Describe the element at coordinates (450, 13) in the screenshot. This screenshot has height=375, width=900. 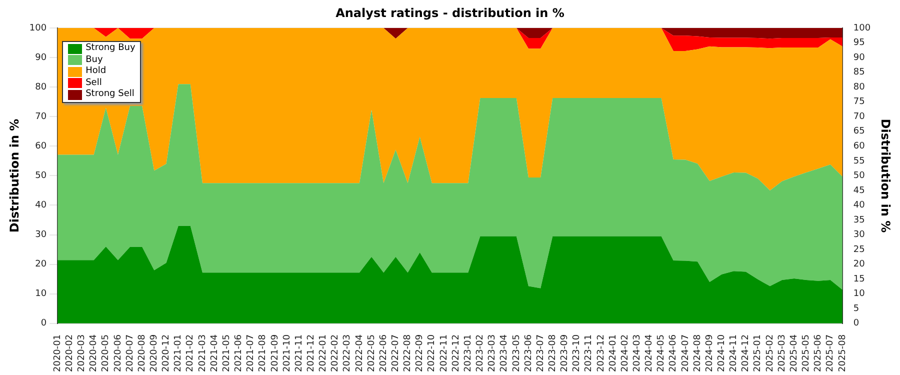
I see `chart-title: Analyst ratings - distribution in %` at that location.